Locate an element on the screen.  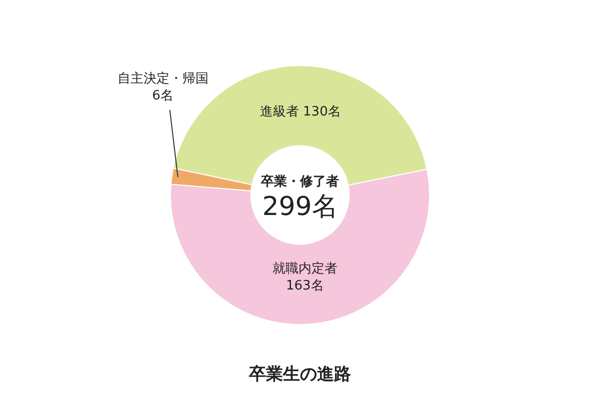
text: 卒業生の進路 is located at coordinates (299, 374).